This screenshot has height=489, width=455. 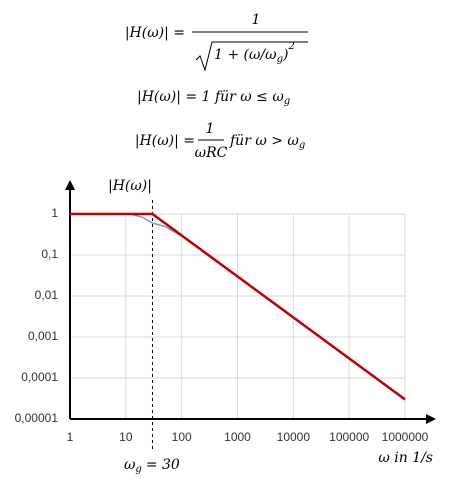 What do you see at coordinates (70, 437) in the screenshot?
I see `x-tick-label: 1` at bounding box center [70, 437].